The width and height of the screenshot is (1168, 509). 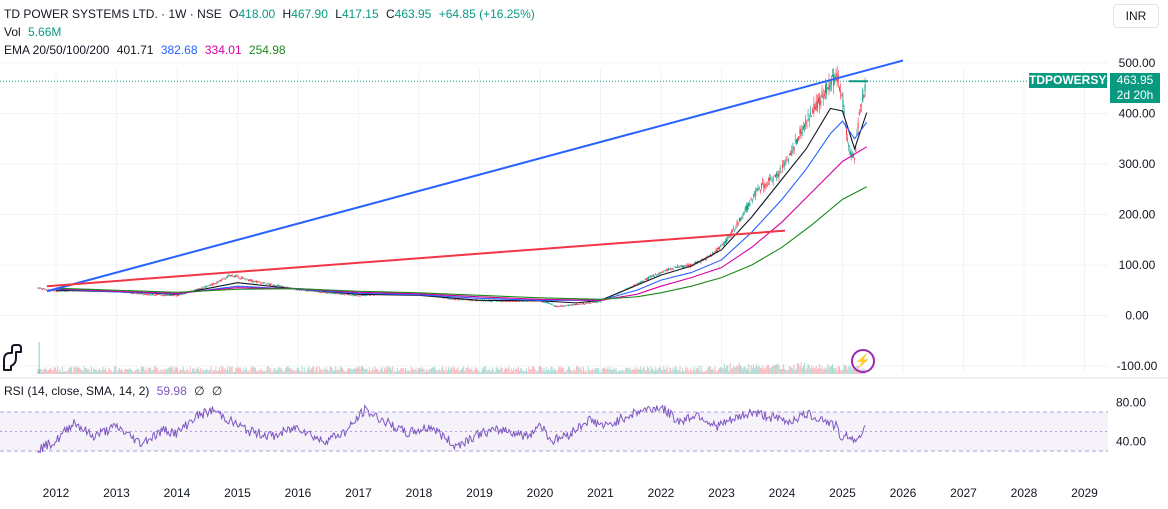 I want to click on symbol-title: TD POWER SYSTEMS LTD. · 1W · NSE, so click(x=113, y=14).